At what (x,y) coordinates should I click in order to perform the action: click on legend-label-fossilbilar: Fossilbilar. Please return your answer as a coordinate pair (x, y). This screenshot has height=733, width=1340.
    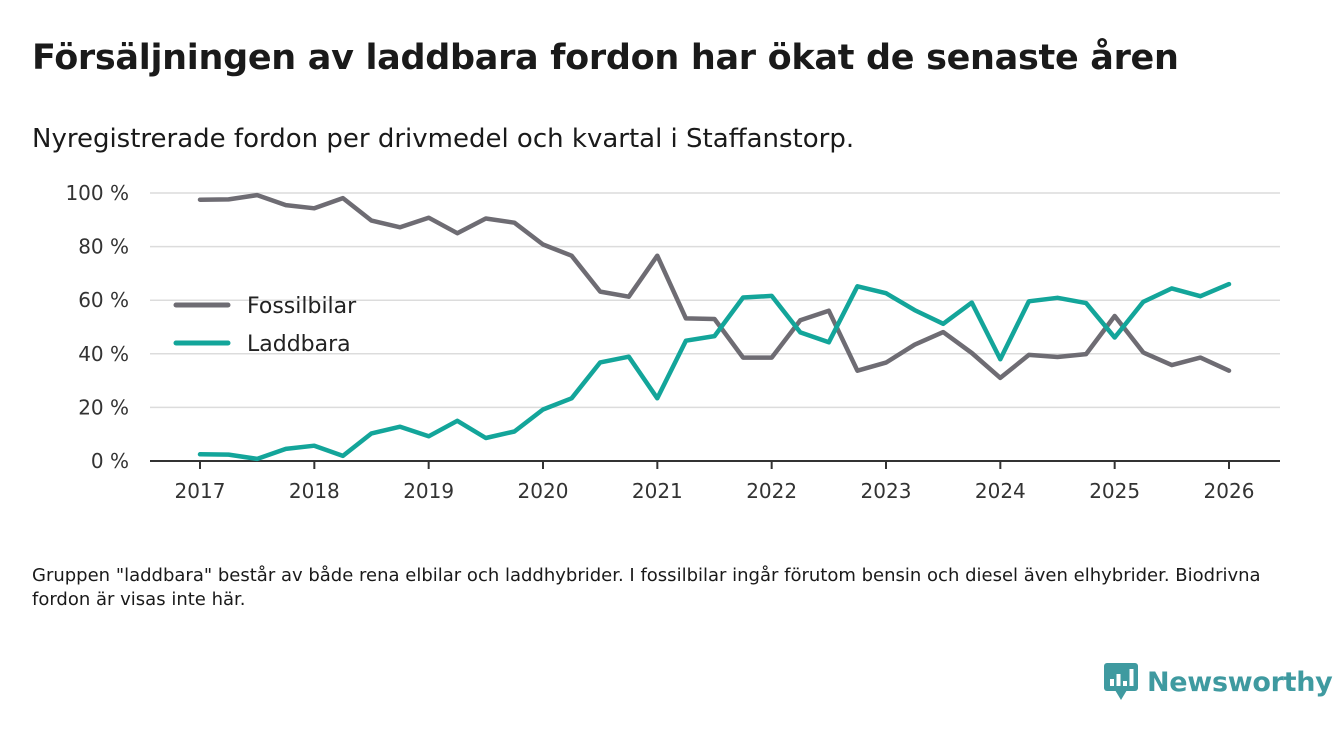
    Looking at the image, I should click on (302, 306).